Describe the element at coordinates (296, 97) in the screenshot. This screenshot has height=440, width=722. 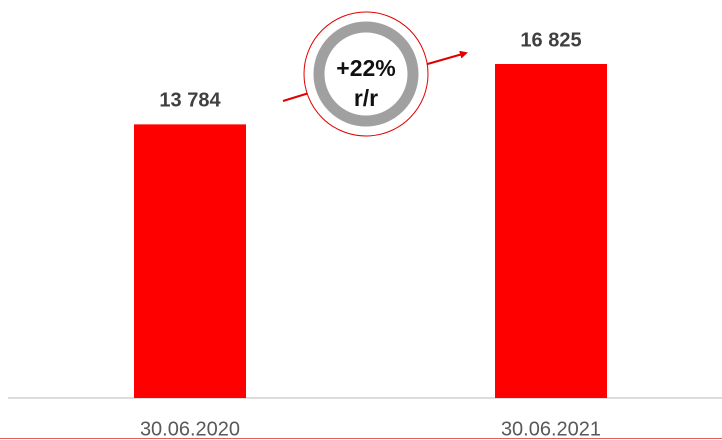
I see `arrow-in` at that location.